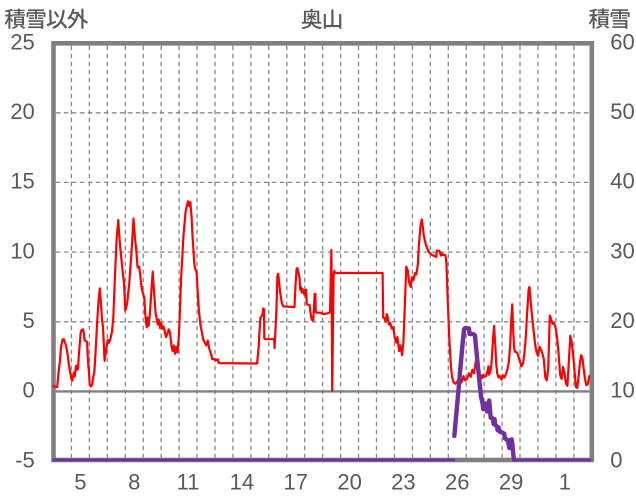 The width and height of the screenshot is (636, 501). What do you see at coordinates (457, 482) in the screenshot?
I see `svg-text: 26` at bounding box center [457, 482].